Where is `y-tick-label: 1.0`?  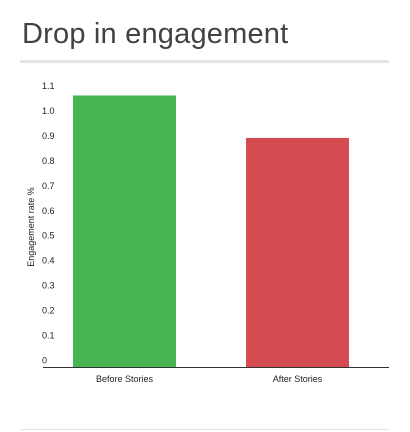 y-tick-label: 1.0 is located at coordinates (48, 111).